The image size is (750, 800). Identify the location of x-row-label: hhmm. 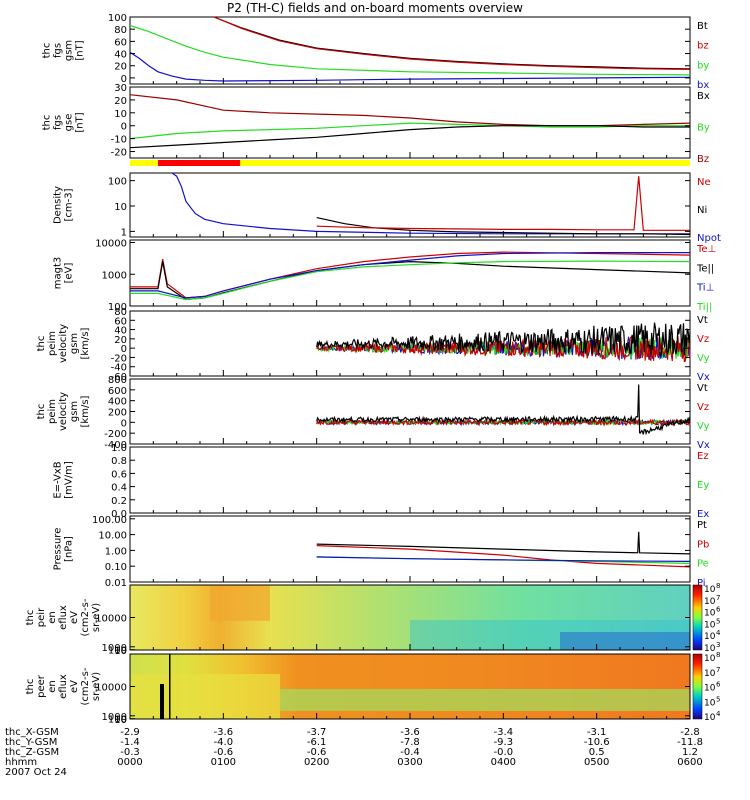
(21, 762).